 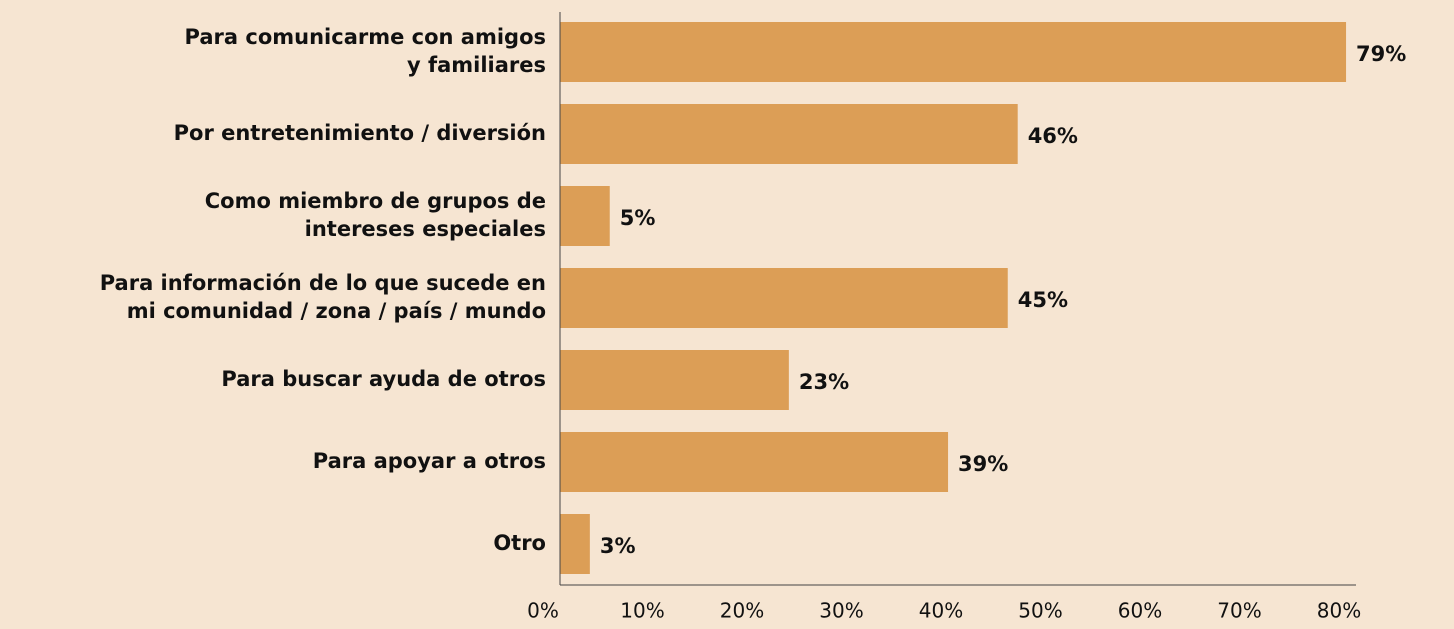 I want to click on x-tick-label: 10%, so click(x=642, y=611).